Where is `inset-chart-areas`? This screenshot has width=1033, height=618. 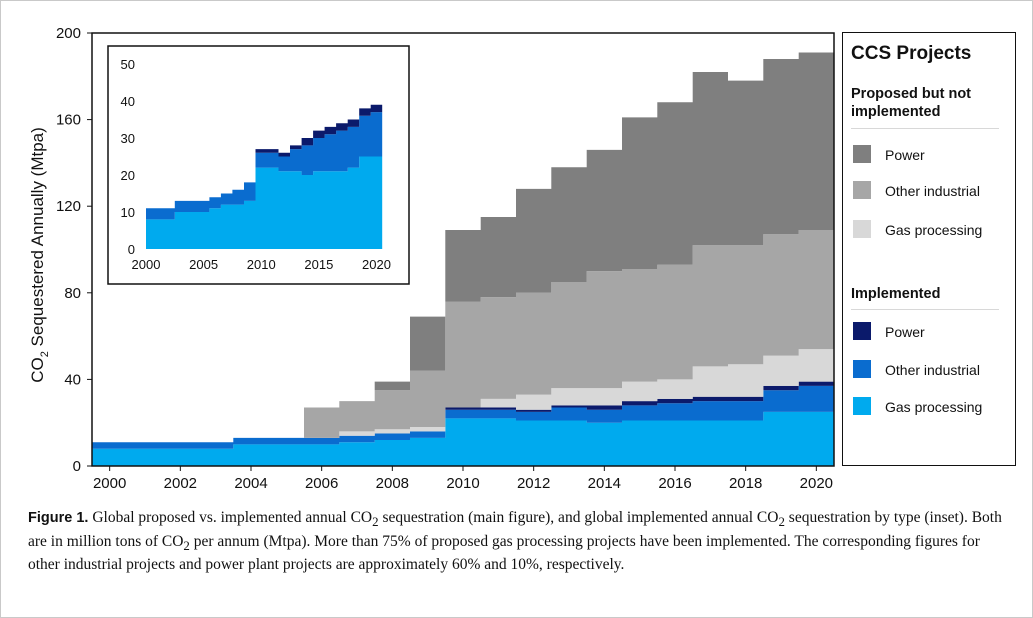
inset-chart-areas is located at coordinates (264, 176).